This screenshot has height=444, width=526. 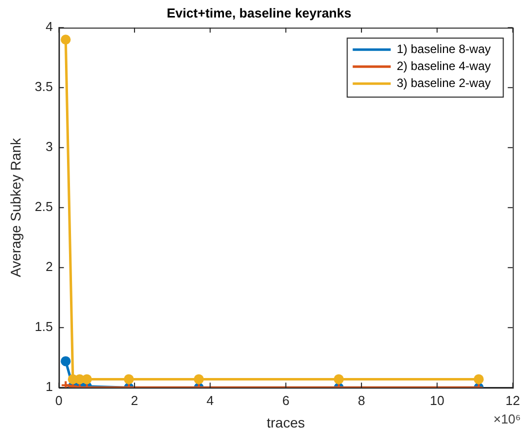 I want to click on legend-label: 2) baseline 4-way, so click(x=443, y=65).